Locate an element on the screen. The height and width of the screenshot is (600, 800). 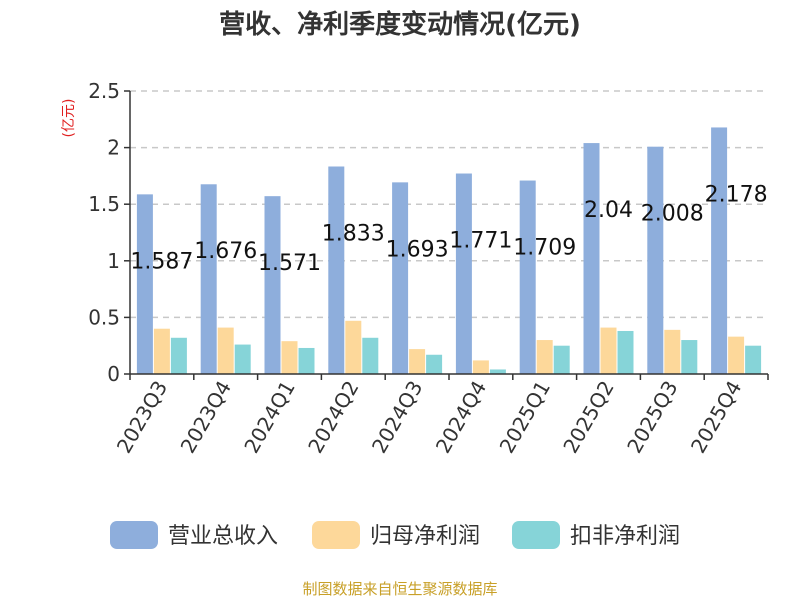
bar-2024Q2-营业总收入 is located at coordinates (336, 270).